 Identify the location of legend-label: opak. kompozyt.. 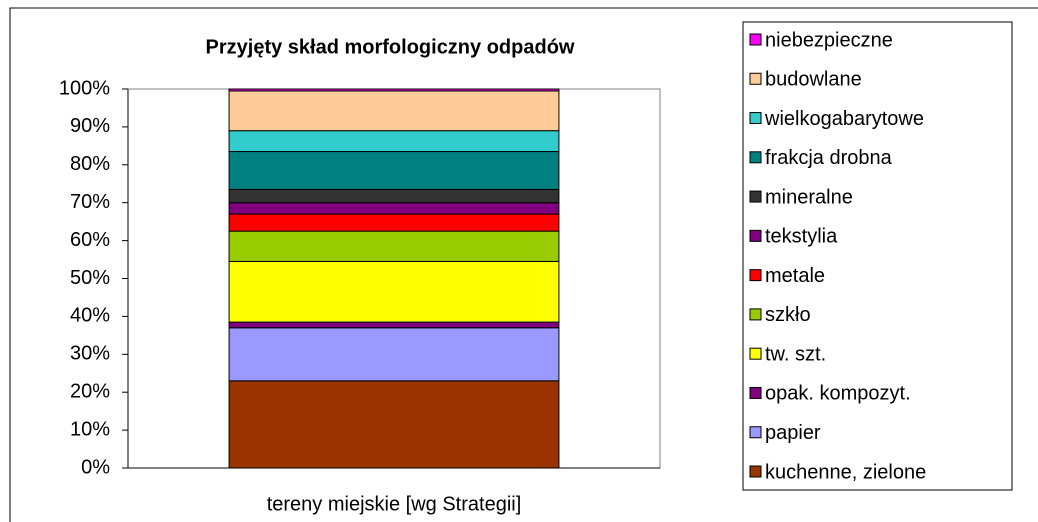
(838, 394).